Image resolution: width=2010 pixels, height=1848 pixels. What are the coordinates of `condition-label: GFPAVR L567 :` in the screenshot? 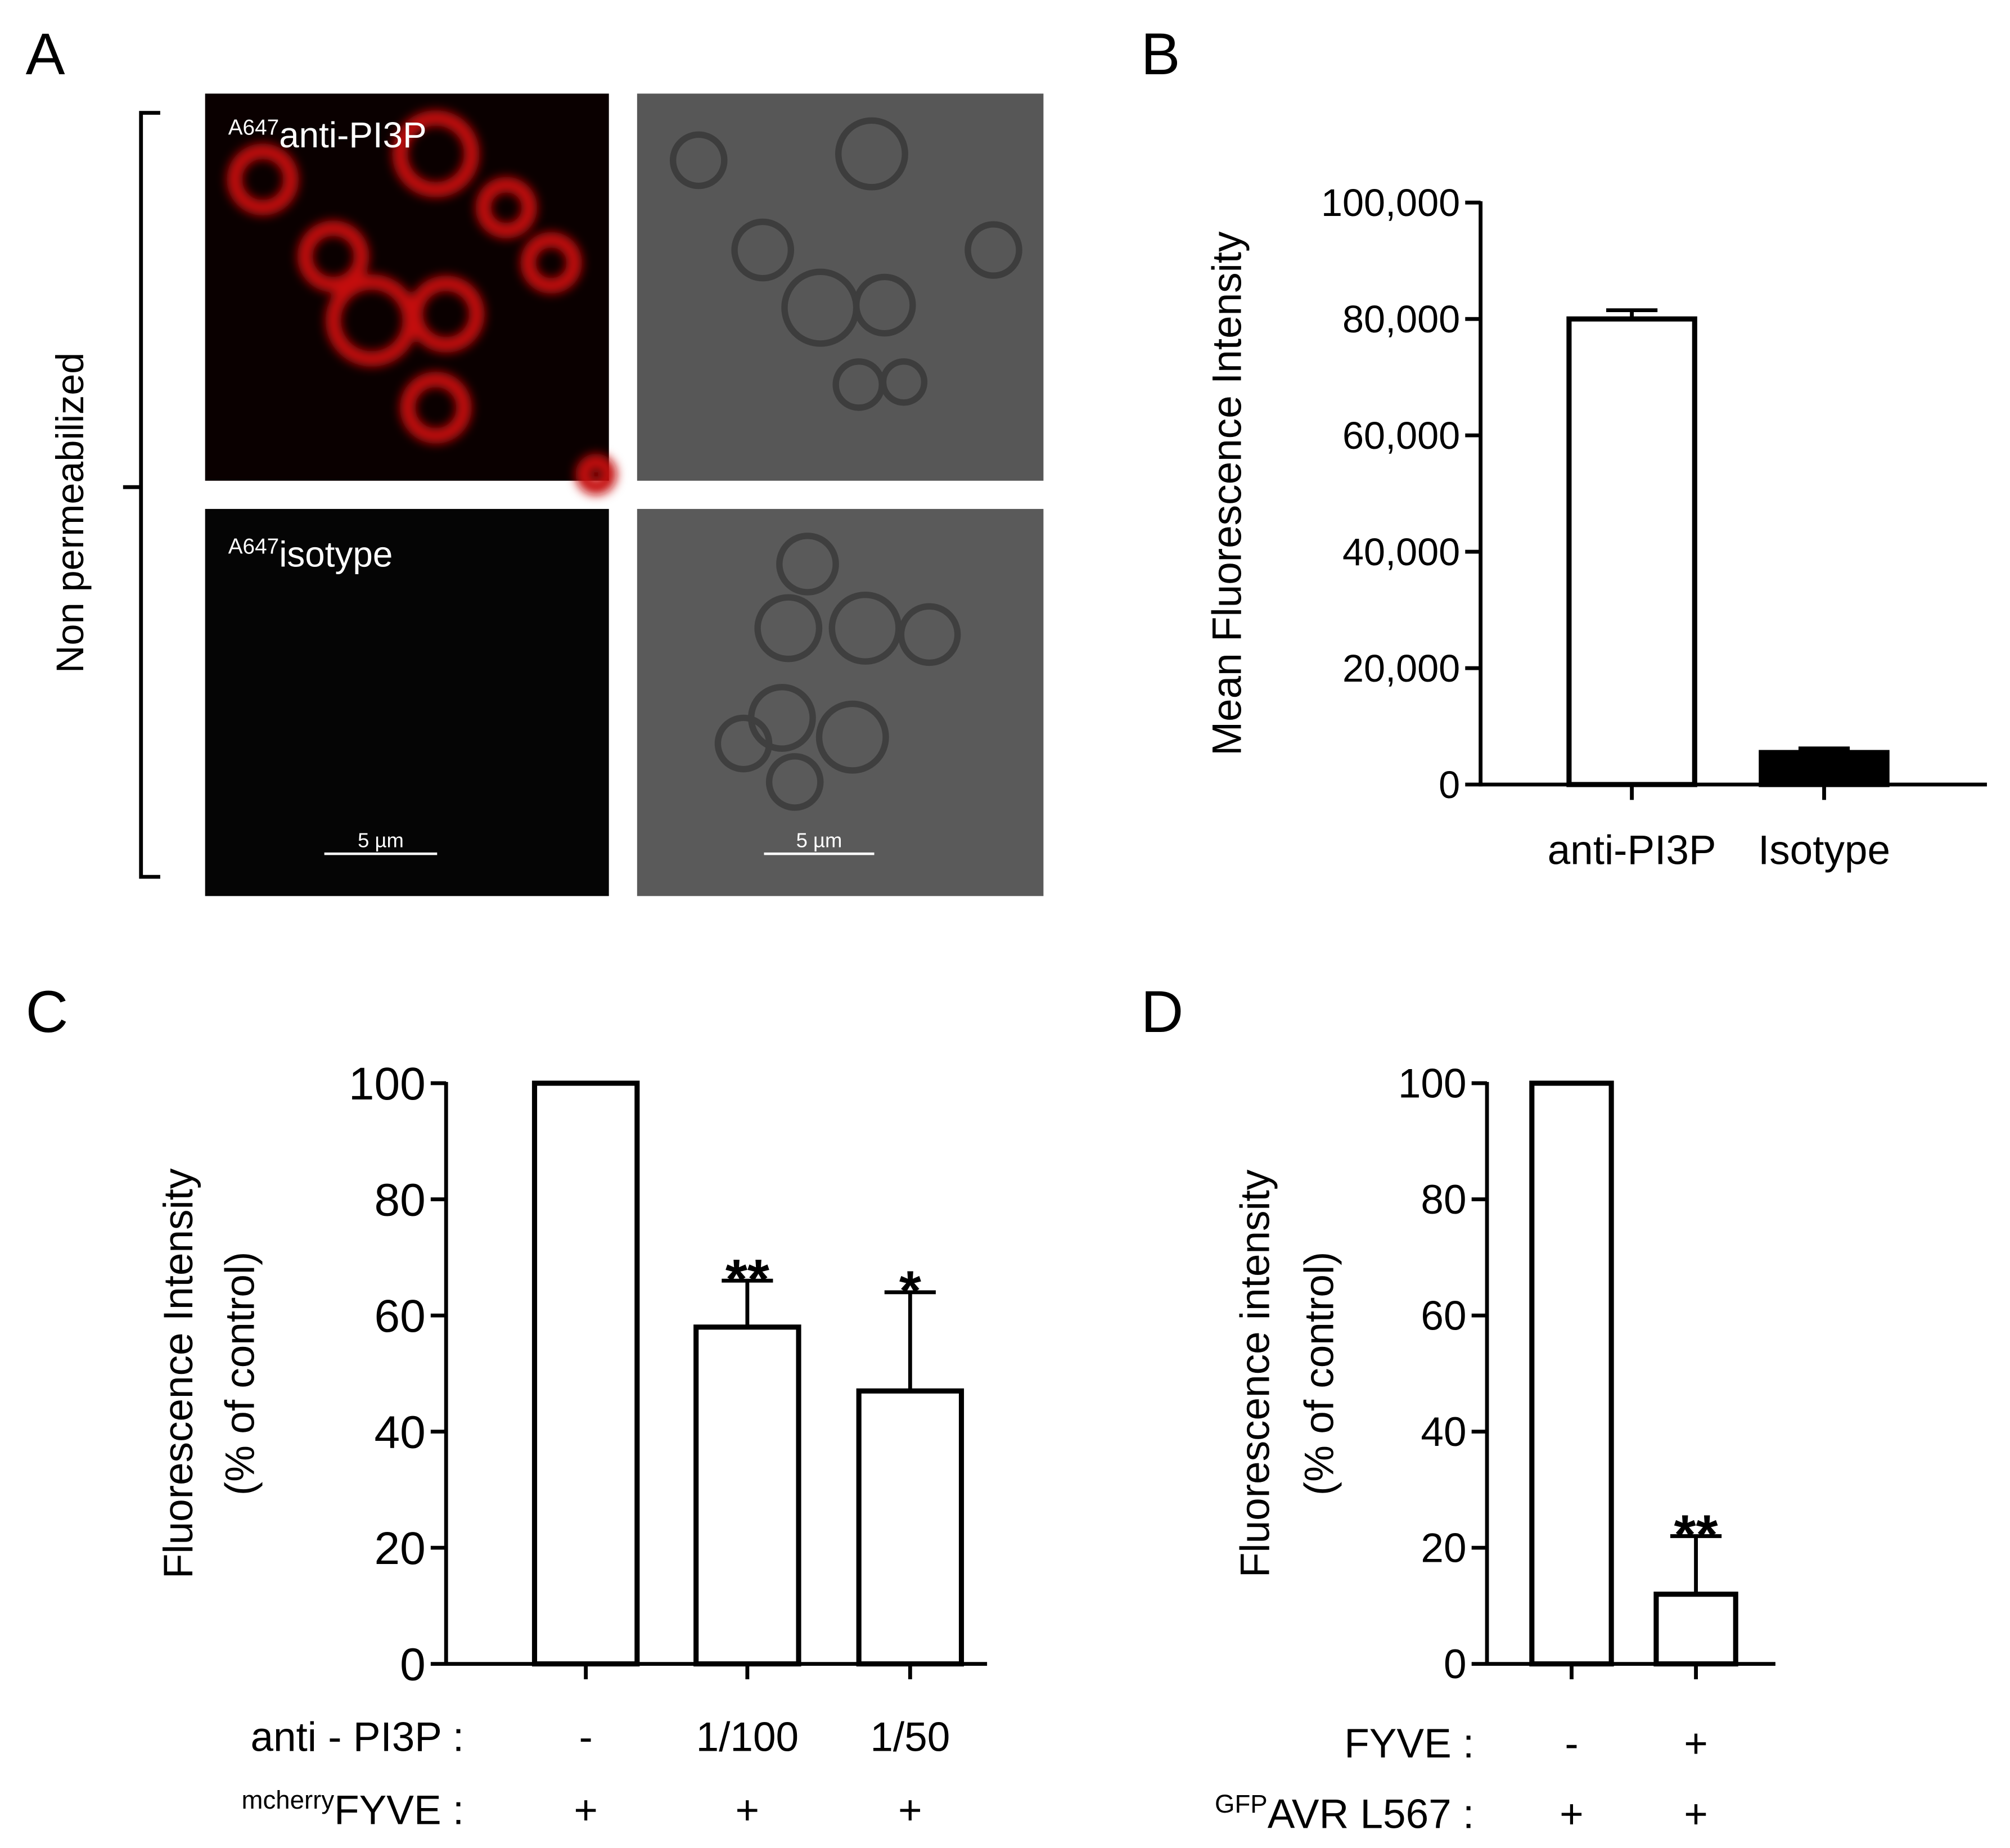 It's located at (1344, 1813).